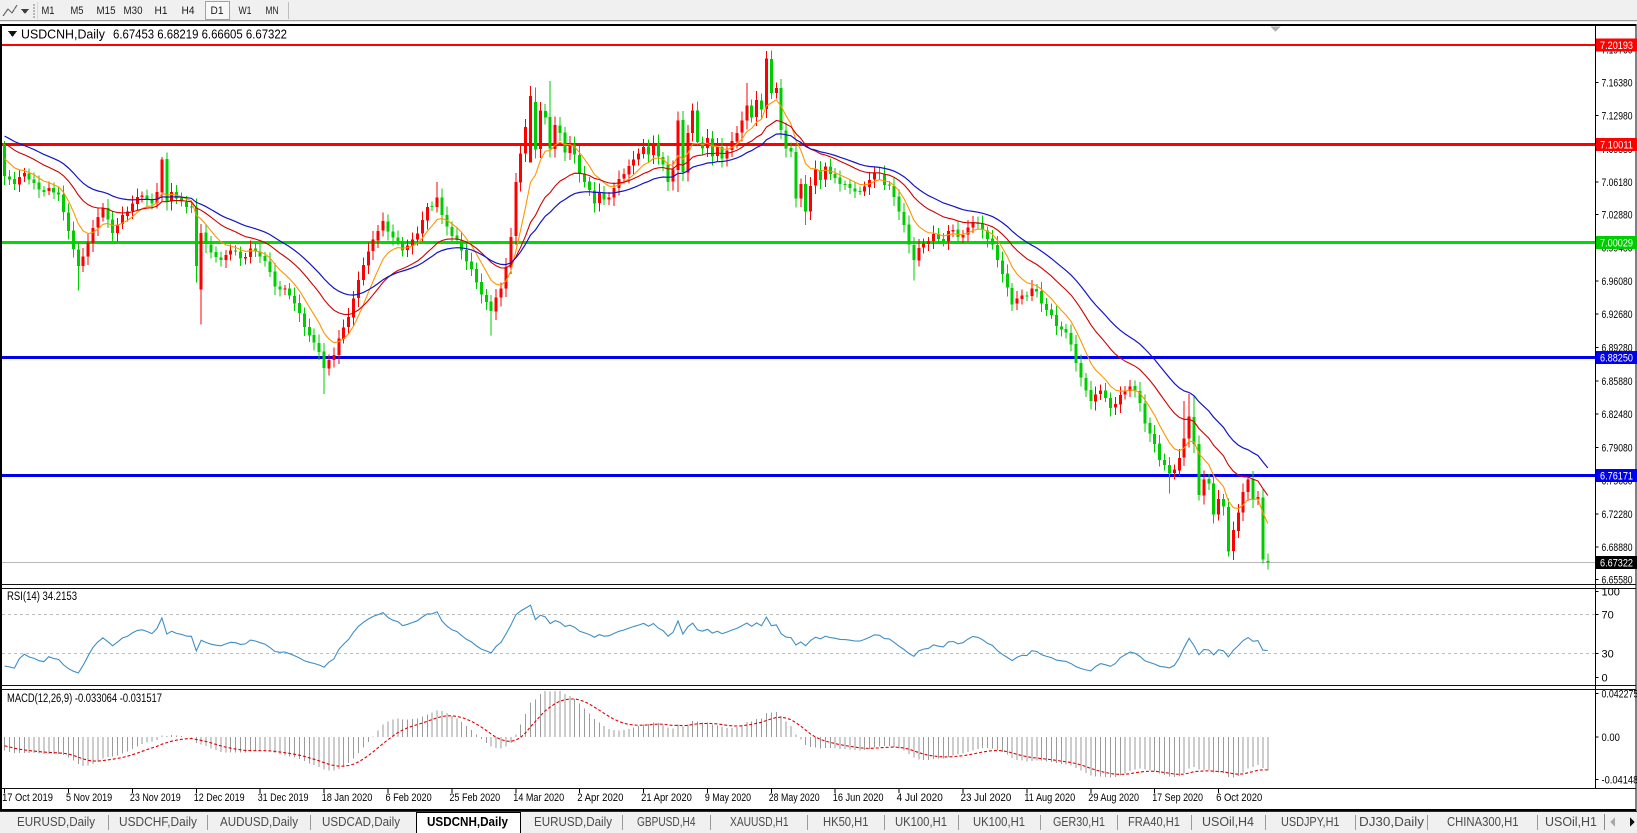 The height and width of the screenshot is (833, 1637). What do you see at coordinates (48, 11) in the screenshot?
I see `svg-text: M1` at bounding box center [48, 11].